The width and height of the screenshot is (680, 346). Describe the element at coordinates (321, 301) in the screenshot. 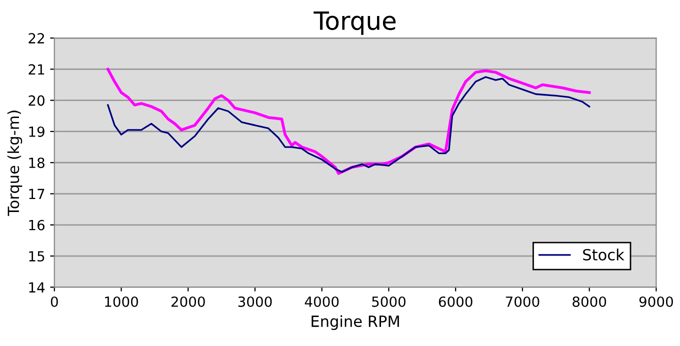

I see `x-tick-label: 4000` at that location.